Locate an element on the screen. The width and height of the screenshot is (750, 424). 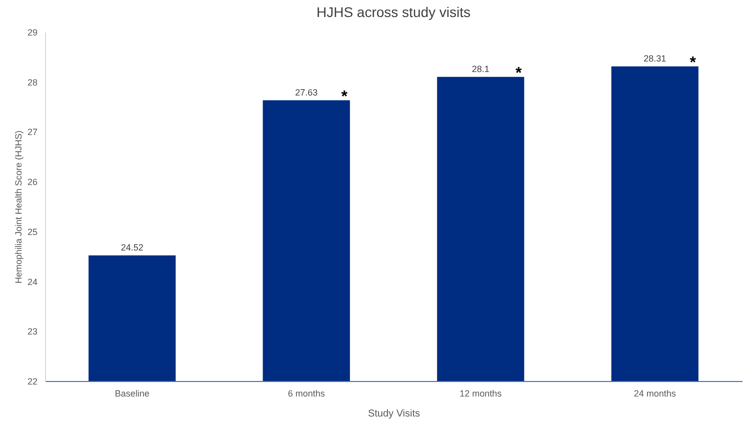
y-tick-label: 29 is located at coordinates (32, 33).